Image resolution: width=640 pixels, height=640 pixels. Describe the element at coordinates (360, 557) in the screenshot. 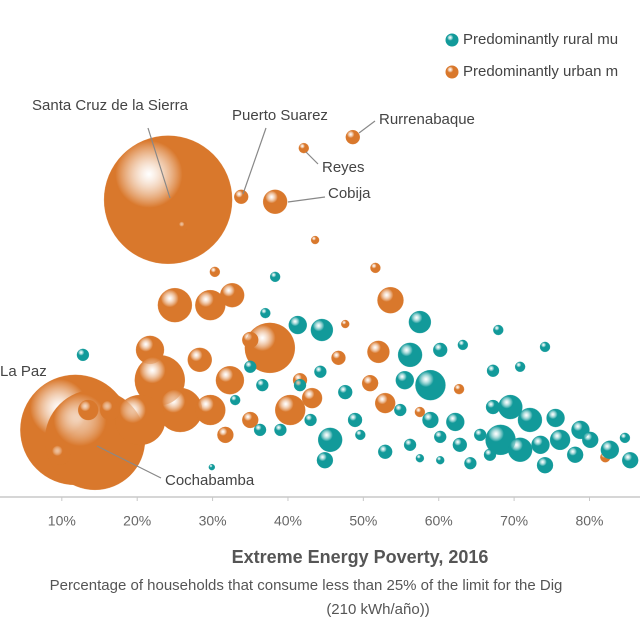

I see `x-axis-title: Extreme Energy Poverty, 2016` at that location.